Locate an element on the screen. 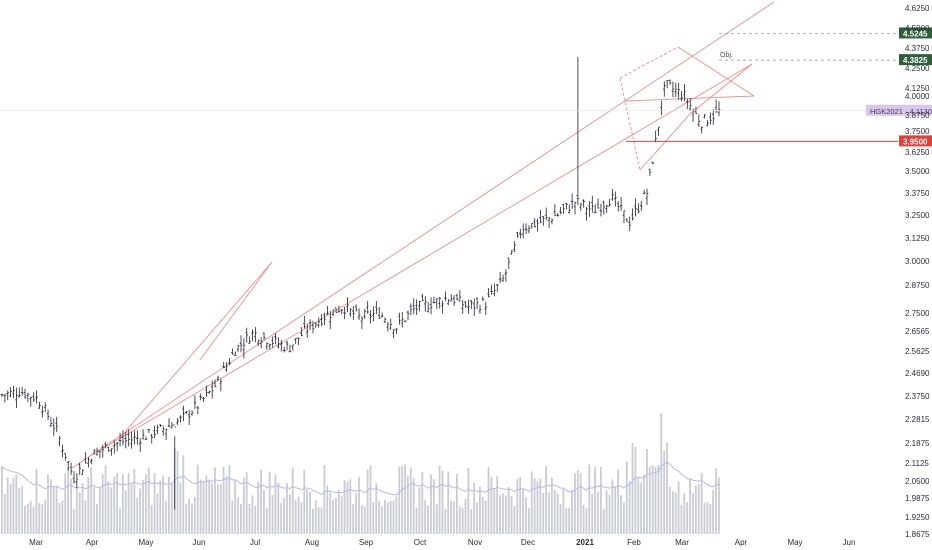 The image size is (932, 550). time-tick-label: Nov is located at coordinates (475, 542).